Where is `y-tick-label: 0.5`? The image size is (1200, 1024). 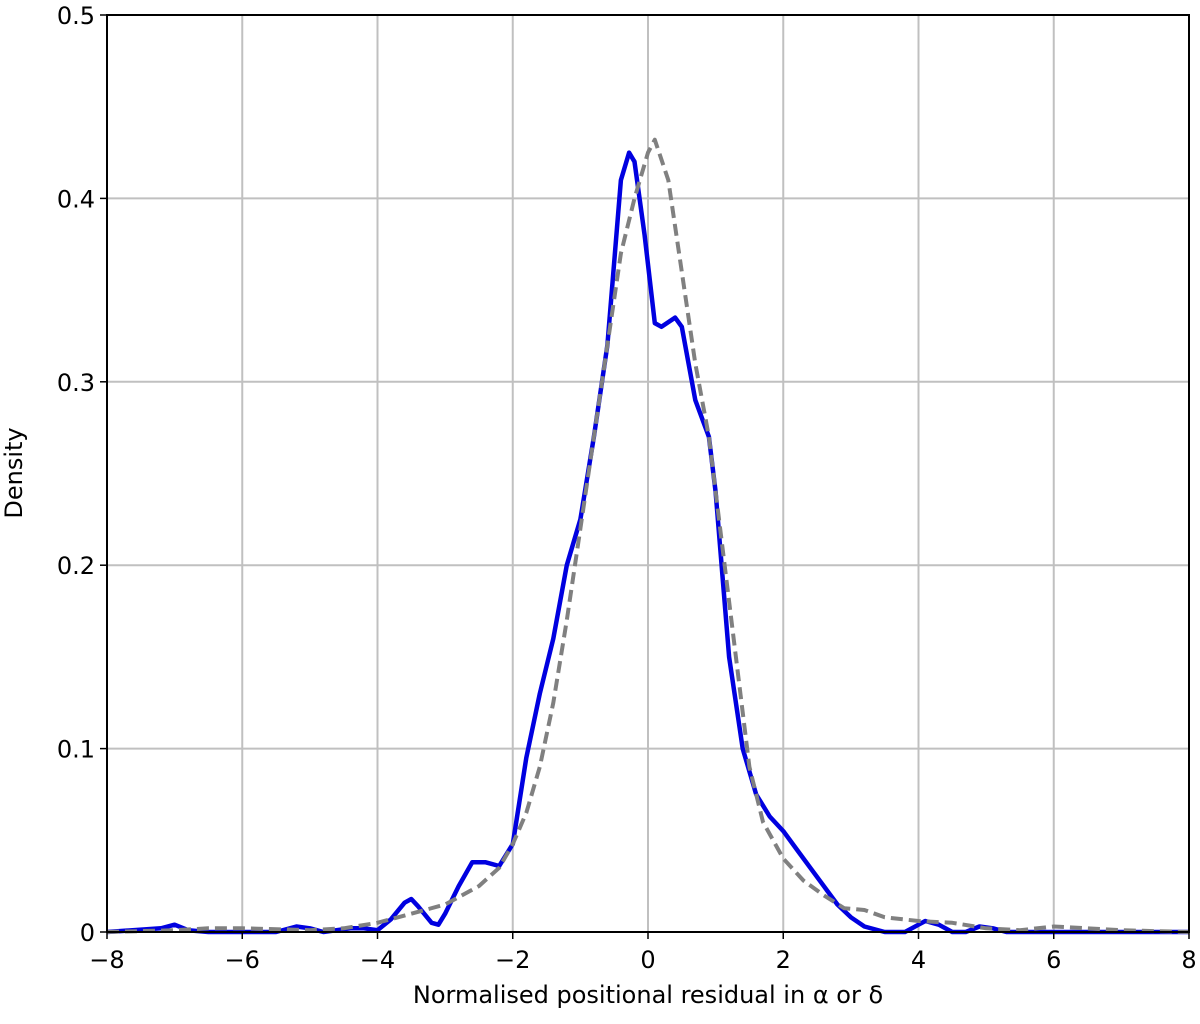
y-tick-label: 0.5 is located at coordinates (76, 16).